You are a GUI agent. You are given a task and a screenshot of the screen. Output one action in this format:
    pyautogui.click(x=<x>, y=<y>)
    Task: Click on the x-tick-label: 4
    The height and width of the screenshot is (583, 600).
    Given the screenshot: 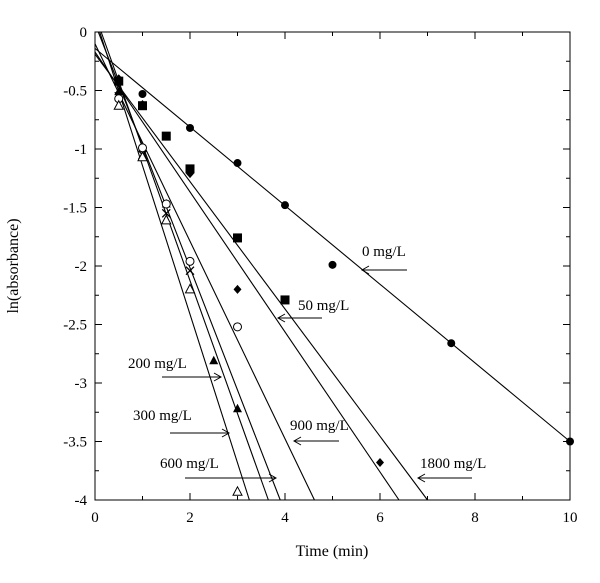 What is the action you would take?
    pyautogui.click(x=285, y=518)
    